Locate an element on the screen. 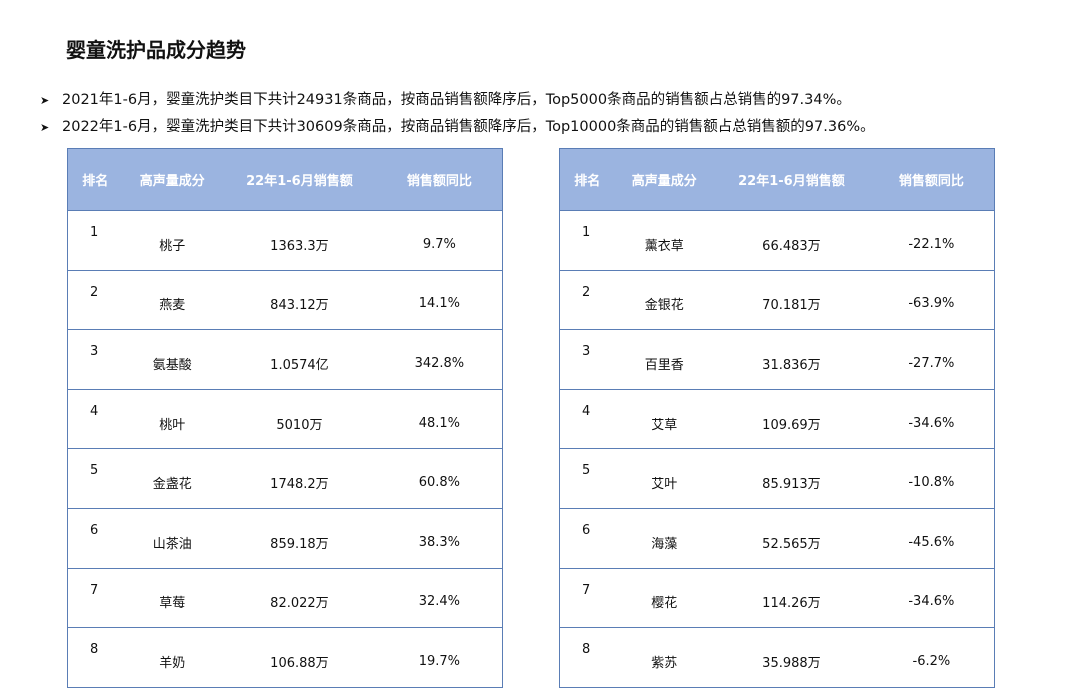 The image size is (1080, 688). sales-cell: 1748.2万 is located at coordinates (299, 478).